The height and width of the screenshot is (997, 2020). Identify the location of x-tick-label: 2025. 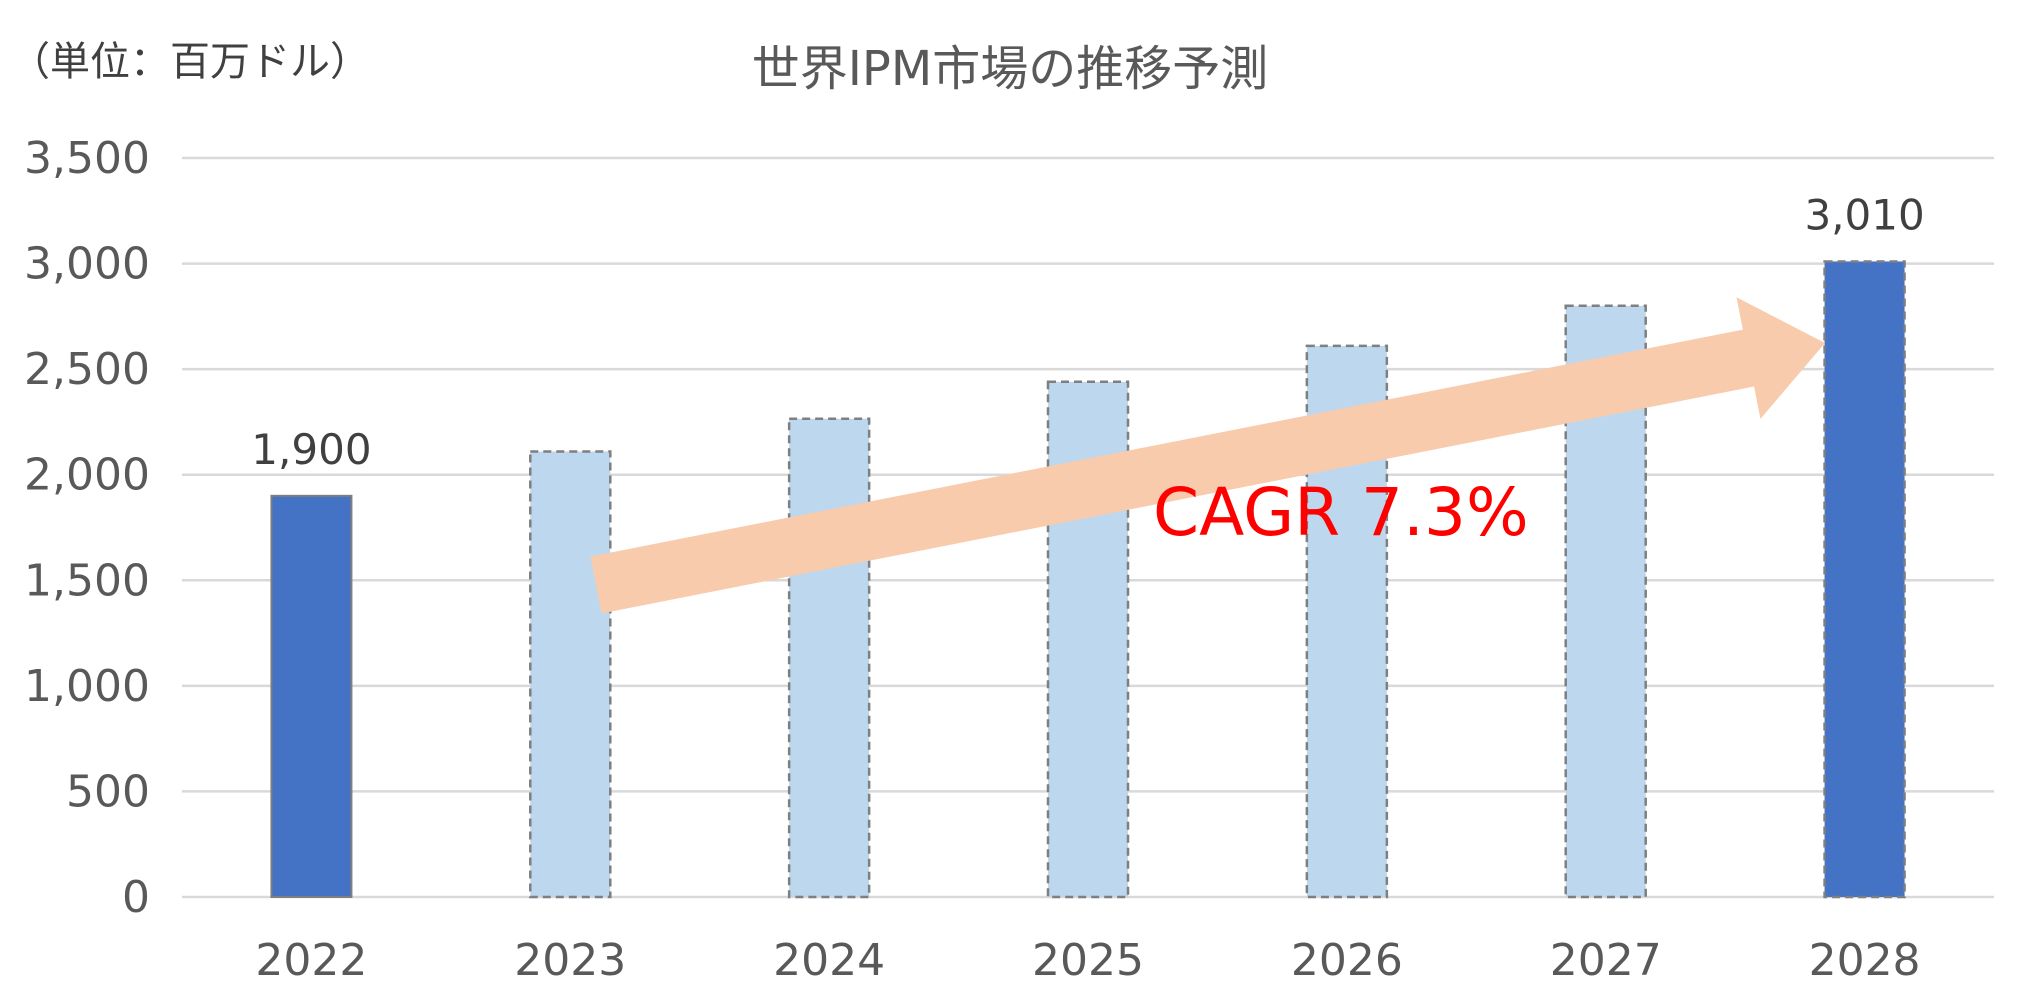
(1088, 960).